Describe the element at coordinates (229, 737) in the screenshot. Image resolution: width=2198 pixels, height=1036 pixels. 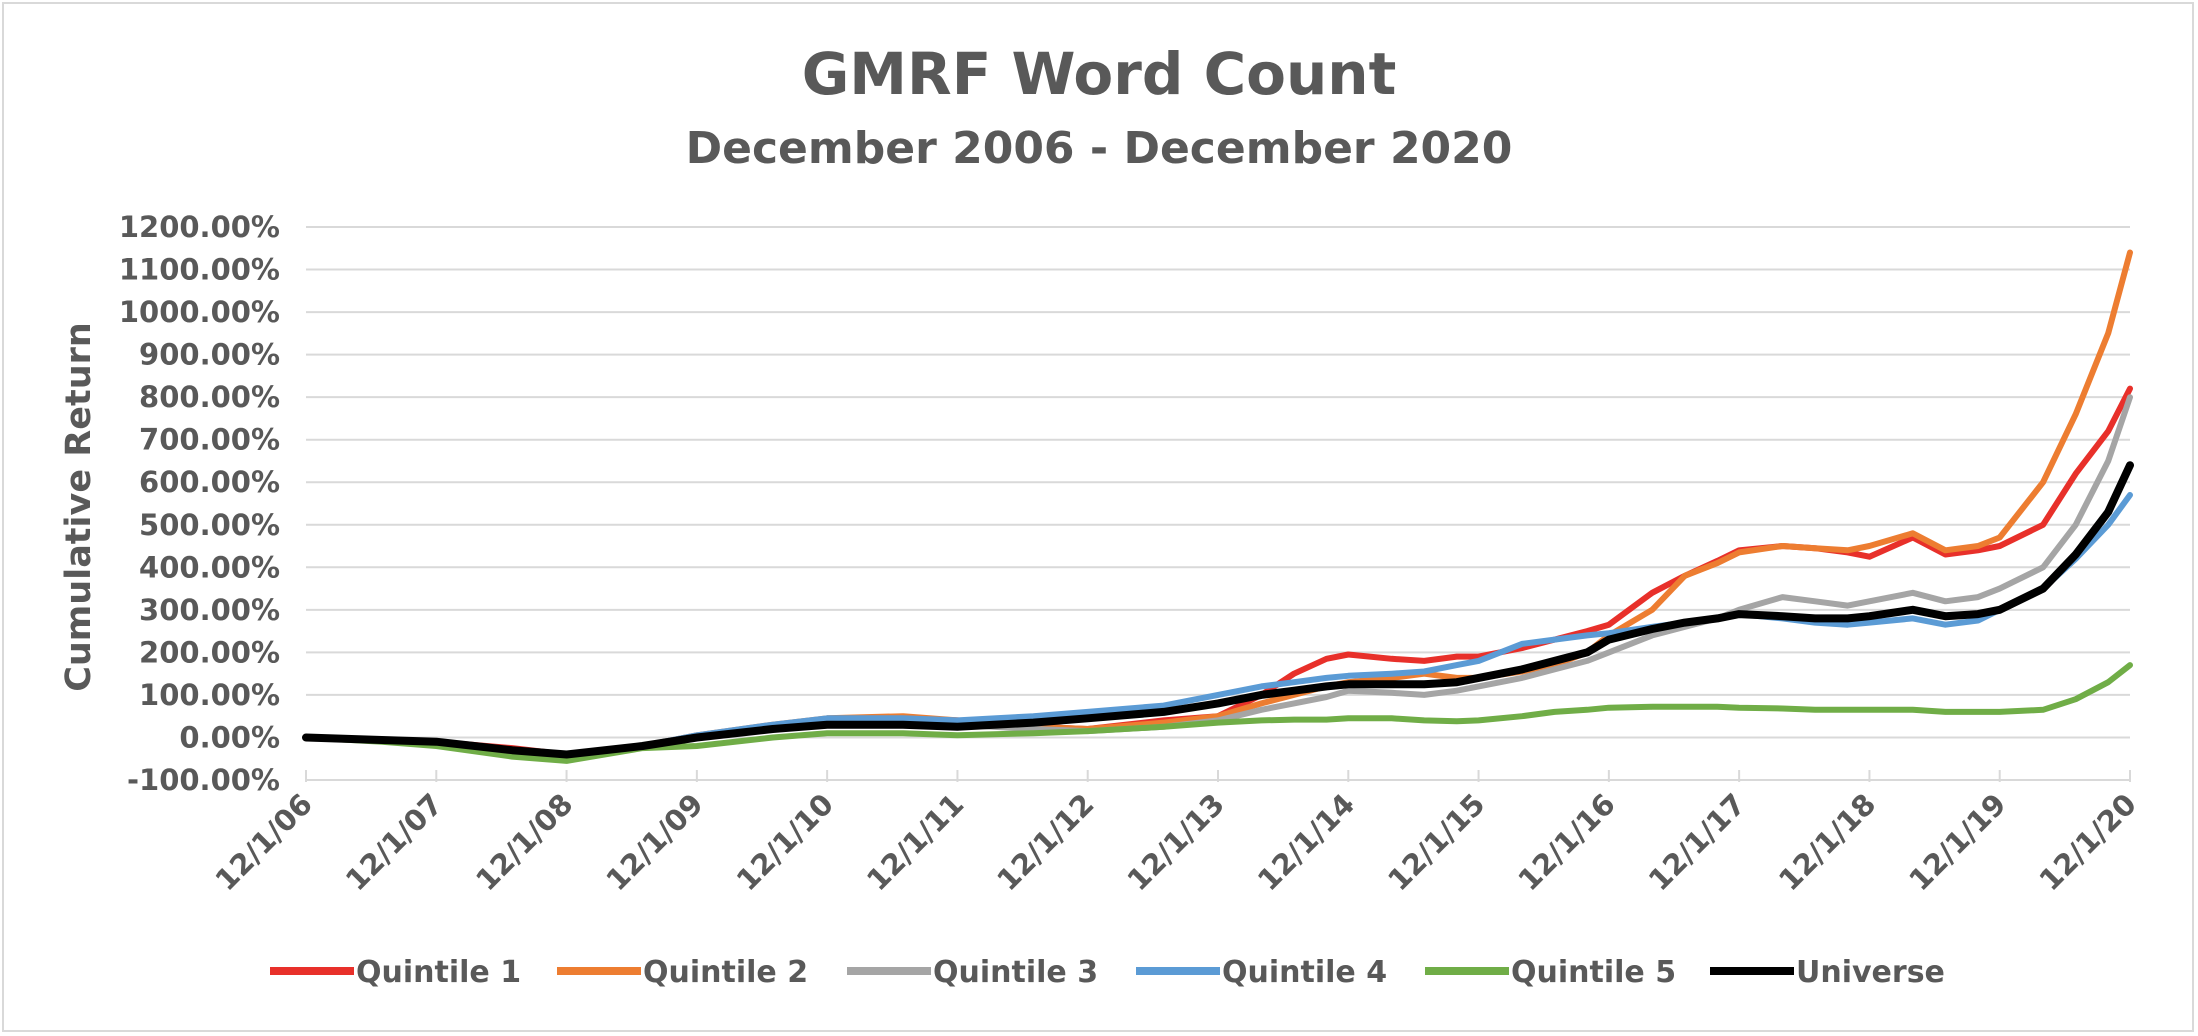
I see `y-tick-label: 0.00%` at that location.